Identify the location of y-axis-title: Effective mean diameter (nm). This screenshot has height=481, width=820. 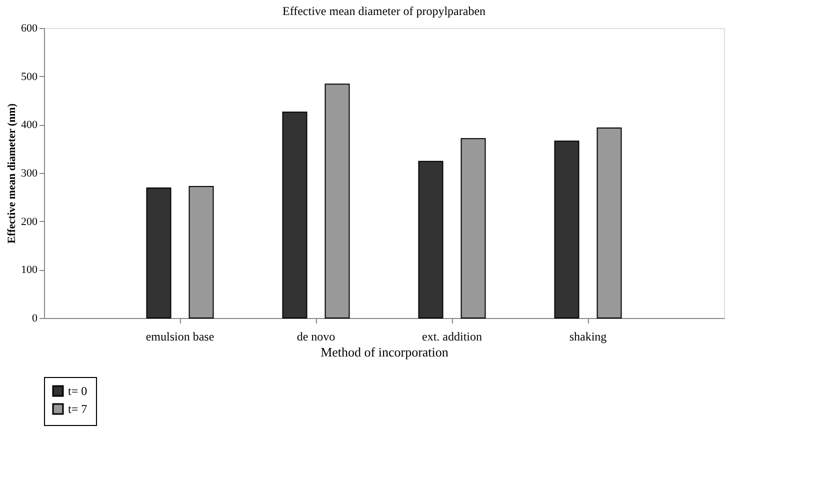
(12, 173).